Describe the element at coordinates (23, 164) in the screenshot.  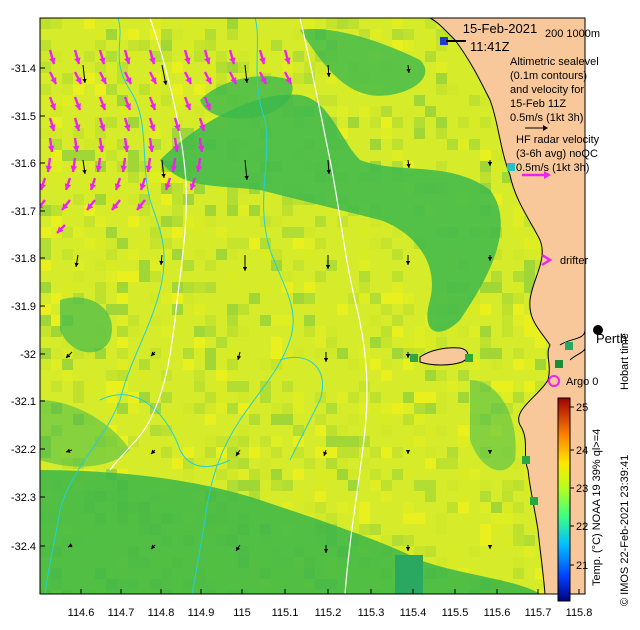
I see `y-tick-label: -31.6` at that location.